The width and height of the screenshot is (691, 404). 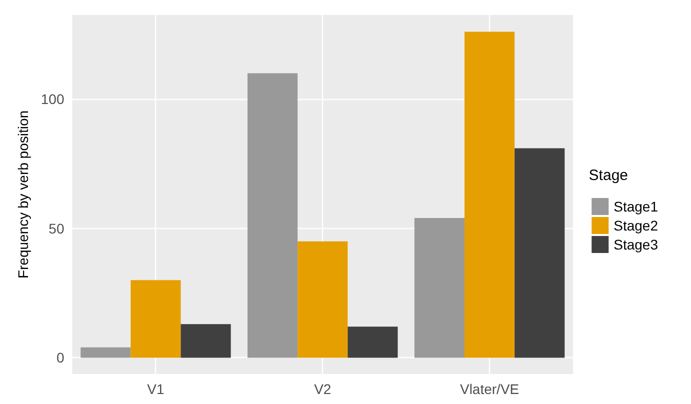 I want to click on y-axis-title: Frequency by verb position, so click(x=23, y=194).